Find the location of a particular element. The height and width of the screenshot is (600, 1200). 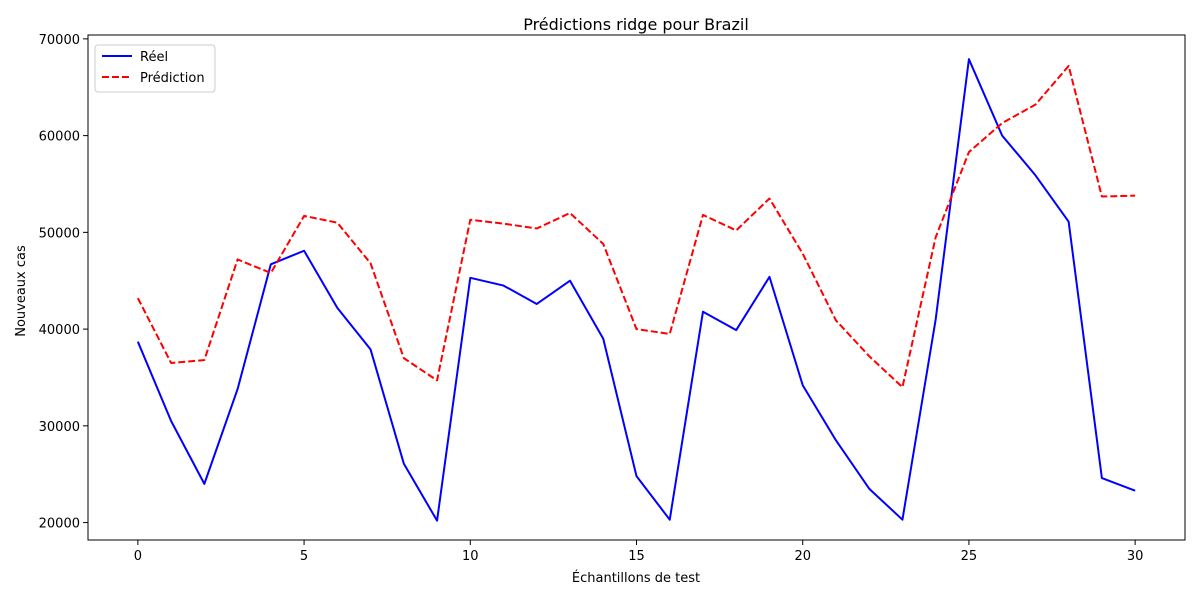

x-tick-label: 30 is located at coordinates (1135, 556).